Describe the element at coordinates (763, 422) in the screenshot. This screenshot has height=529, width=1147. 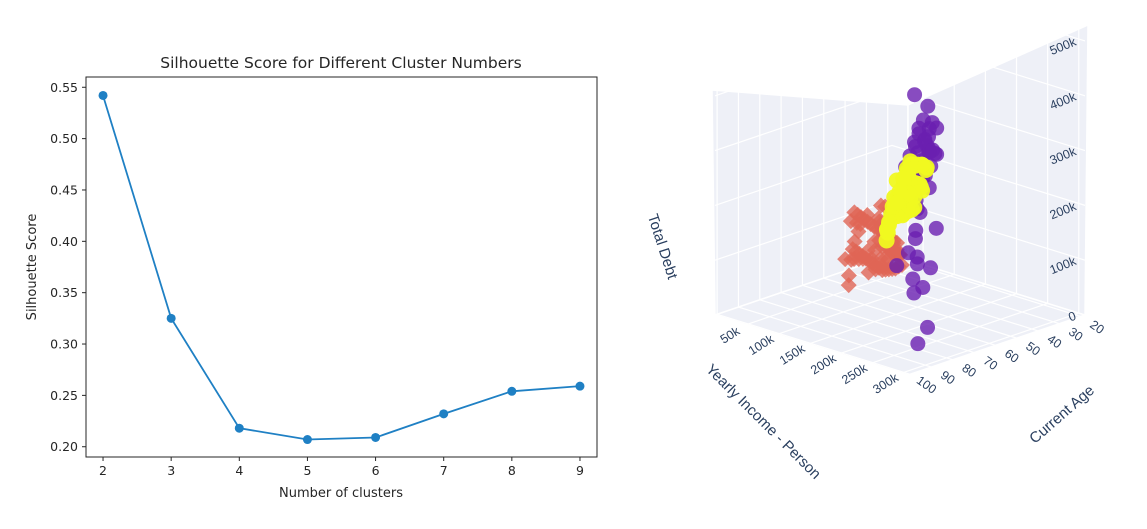
I see `y-axis-title: Yearly Income - Person` at that location.